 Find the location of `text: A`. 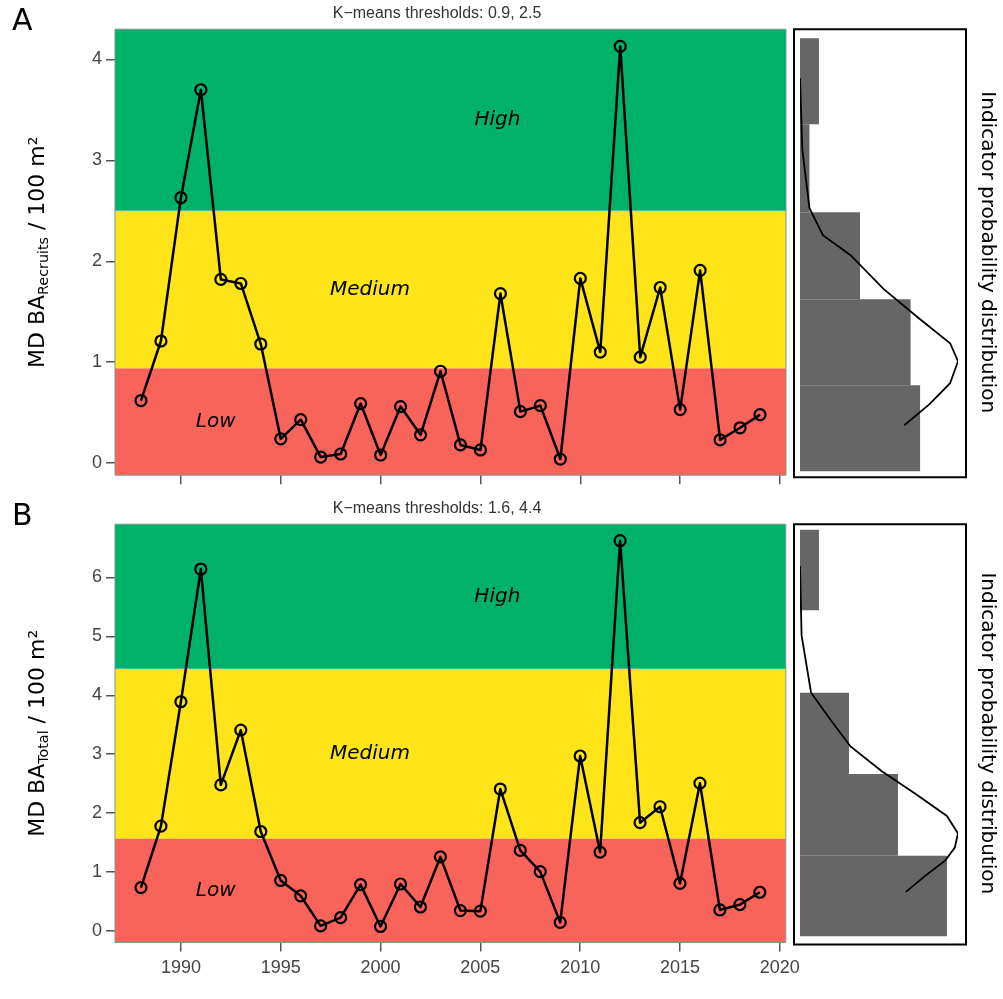

text: A is located at coordinates (22, 19).